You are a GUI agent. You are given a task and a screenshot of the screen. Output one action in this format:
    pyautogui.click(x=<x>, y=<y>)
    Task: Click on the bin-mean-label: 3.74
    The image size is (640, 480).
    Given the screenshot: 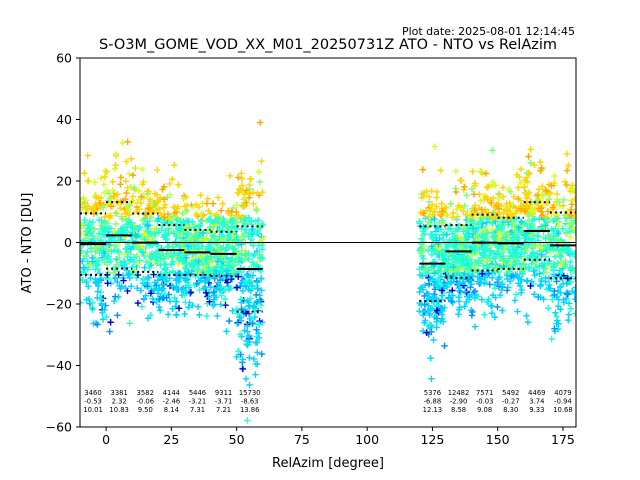 What is the action you would take?
    pyautogui.click(x=536, y=402)
    